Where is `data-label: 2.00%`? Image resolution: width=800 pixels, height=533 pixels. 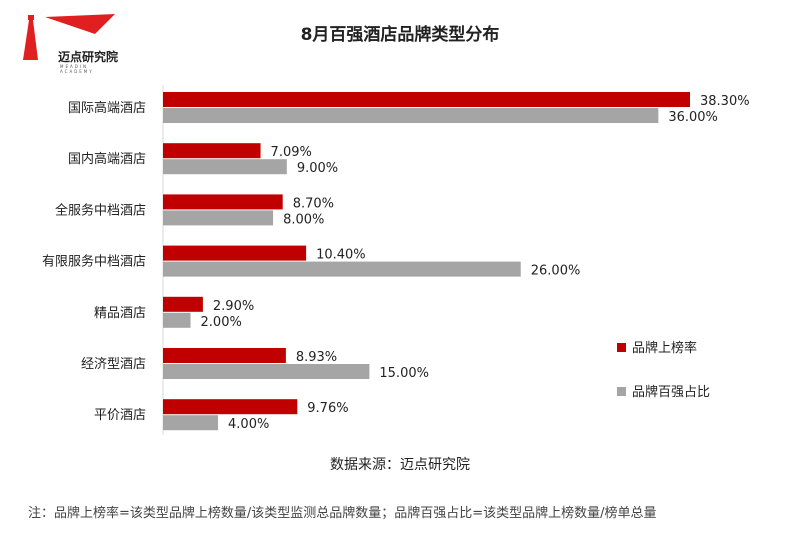 data-label: 2.00% is located at coordinates (221, 322).